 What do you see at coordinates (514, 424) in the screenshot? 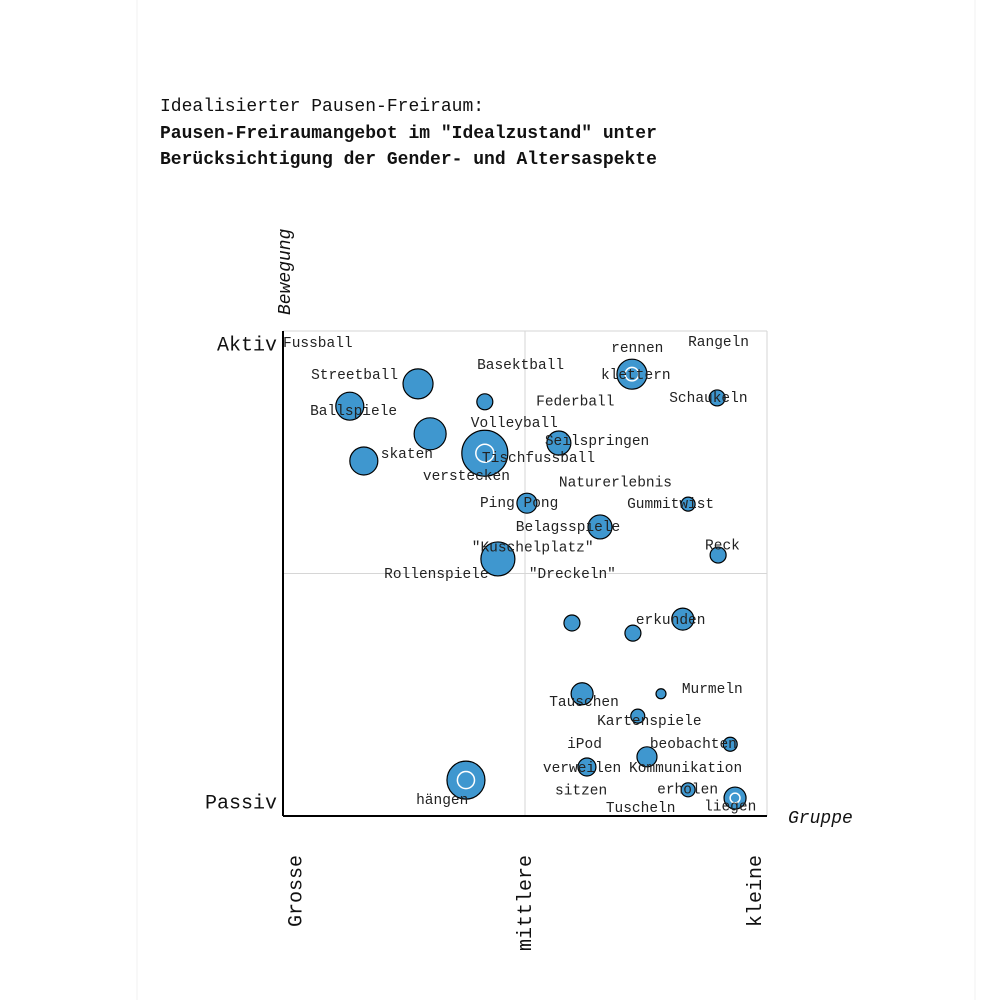
I see `activity-label: Volleyball` at bounding box center [514, 424].